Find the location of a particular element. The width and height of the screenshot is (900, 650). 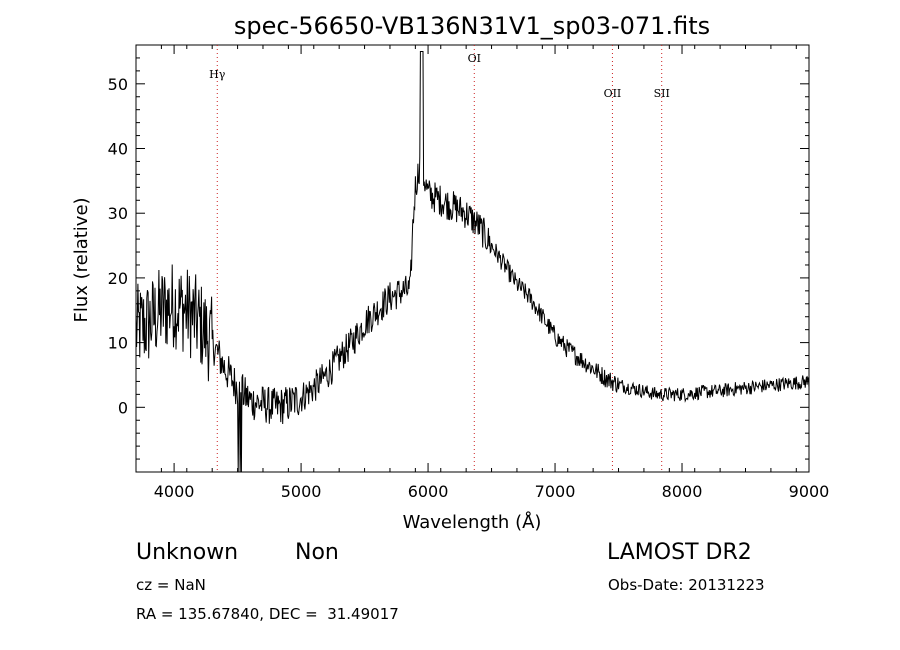

x-tick-label: 5000 is located at coordinates (301, 491).